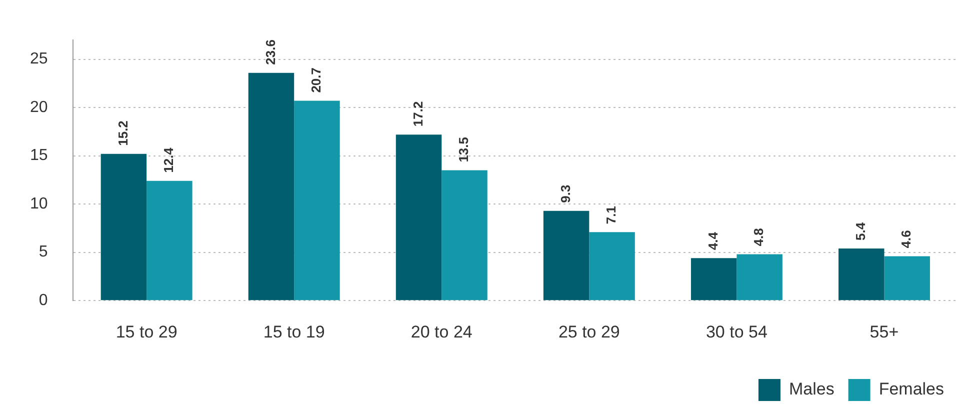  What do you see at coordinates (737, 332) in the screenshot?
I see `x-tick-label: 30 to 54` at bounding box center [737, 332].